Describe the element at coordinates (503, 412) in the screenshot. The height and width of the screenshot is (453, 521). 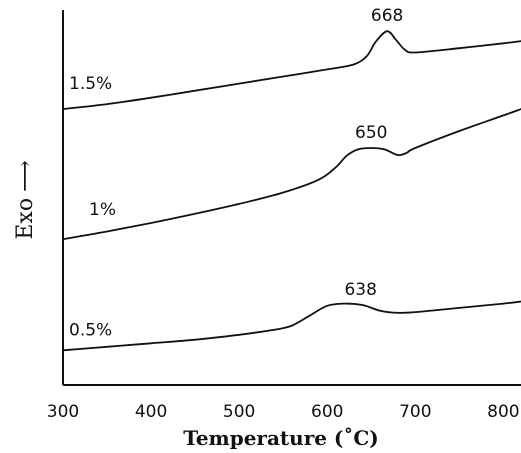
I see `x-tick-label-800: 800` at that location.